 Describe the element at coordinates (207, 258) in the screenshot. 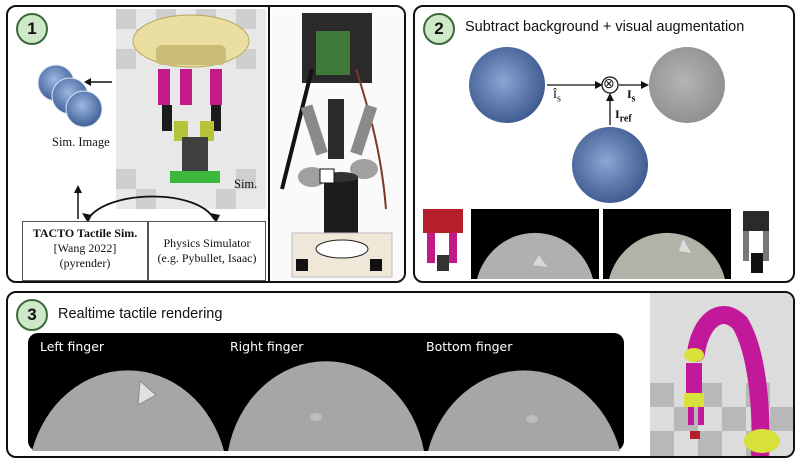

I see `physics-examples: (e.g. Pybullet, Isaac)` at that location.